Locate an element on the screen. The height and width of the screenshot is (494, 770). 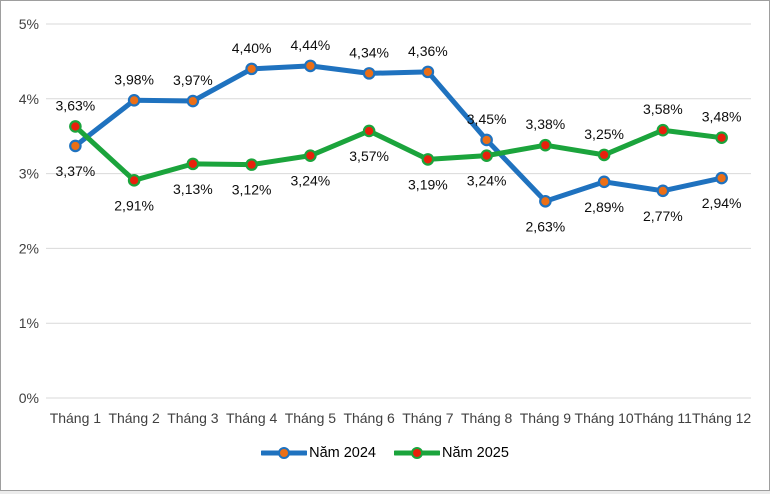
data-point-label-n-m-2025: 3,48% is located at coordinates (722, 117).